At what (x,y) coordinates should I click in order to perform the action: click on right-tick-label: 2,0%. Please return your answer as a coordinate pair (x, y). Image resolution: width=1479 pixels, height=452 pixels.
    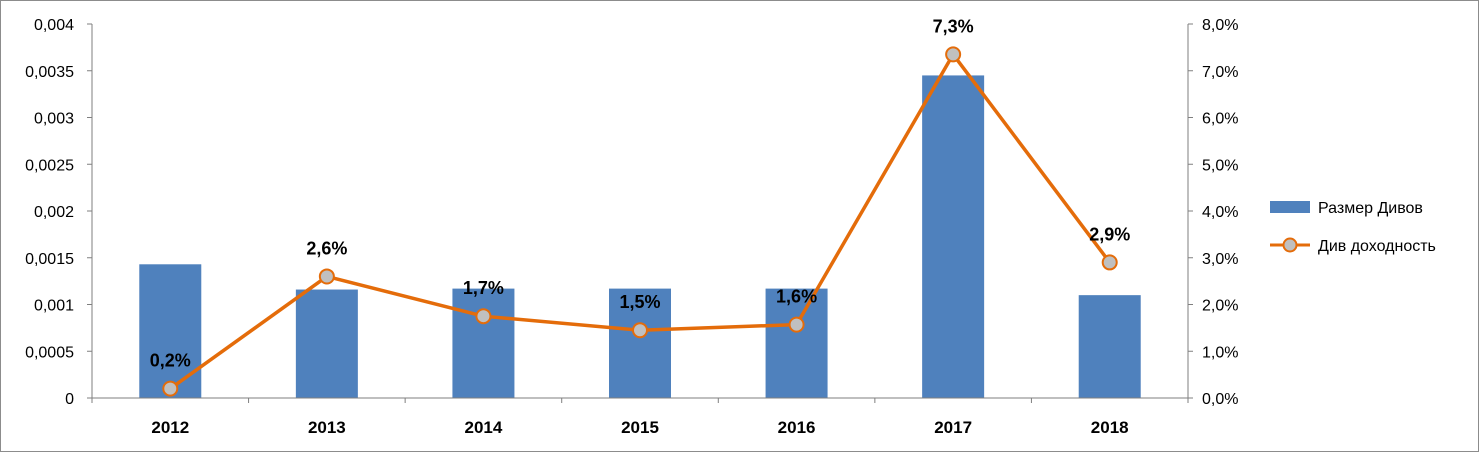
    Looking at the image, I should click on (1220, 306).